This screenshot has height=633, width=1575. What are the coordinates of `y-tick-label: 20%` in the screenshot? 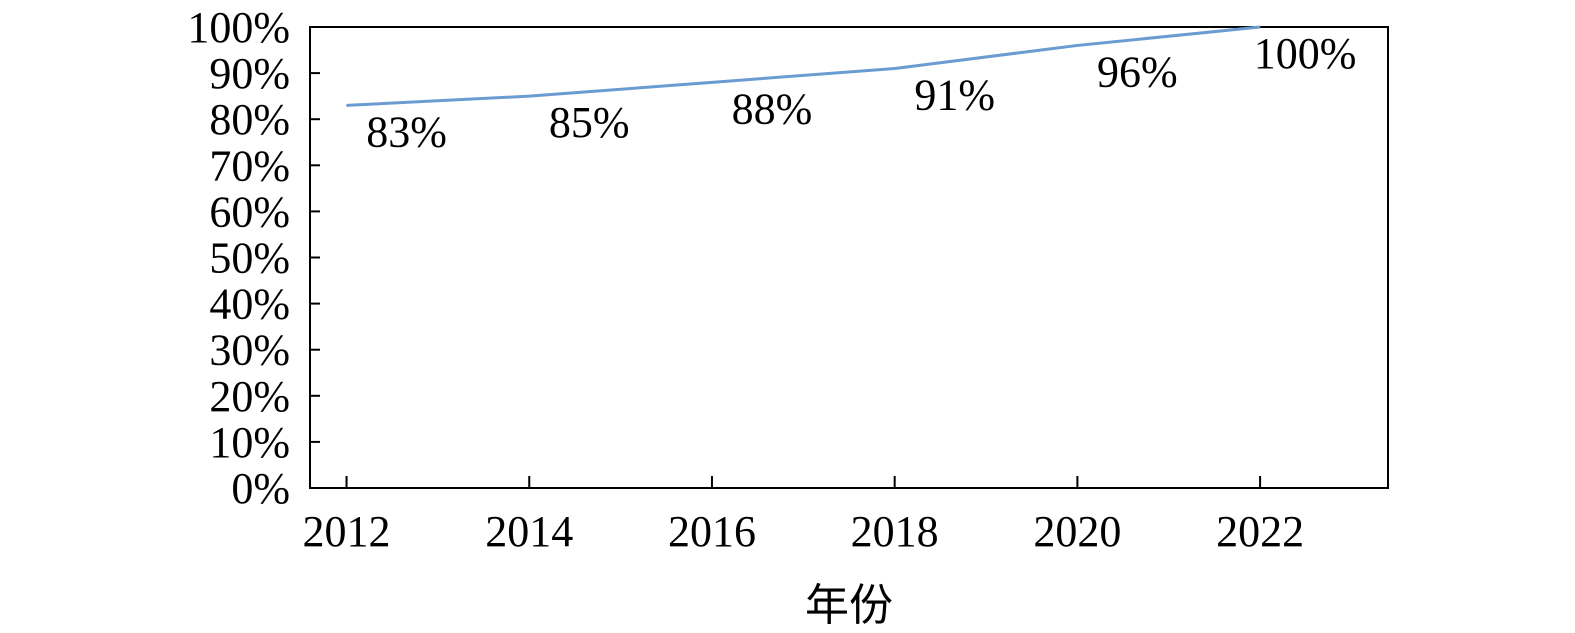 It's located at (249, 396).